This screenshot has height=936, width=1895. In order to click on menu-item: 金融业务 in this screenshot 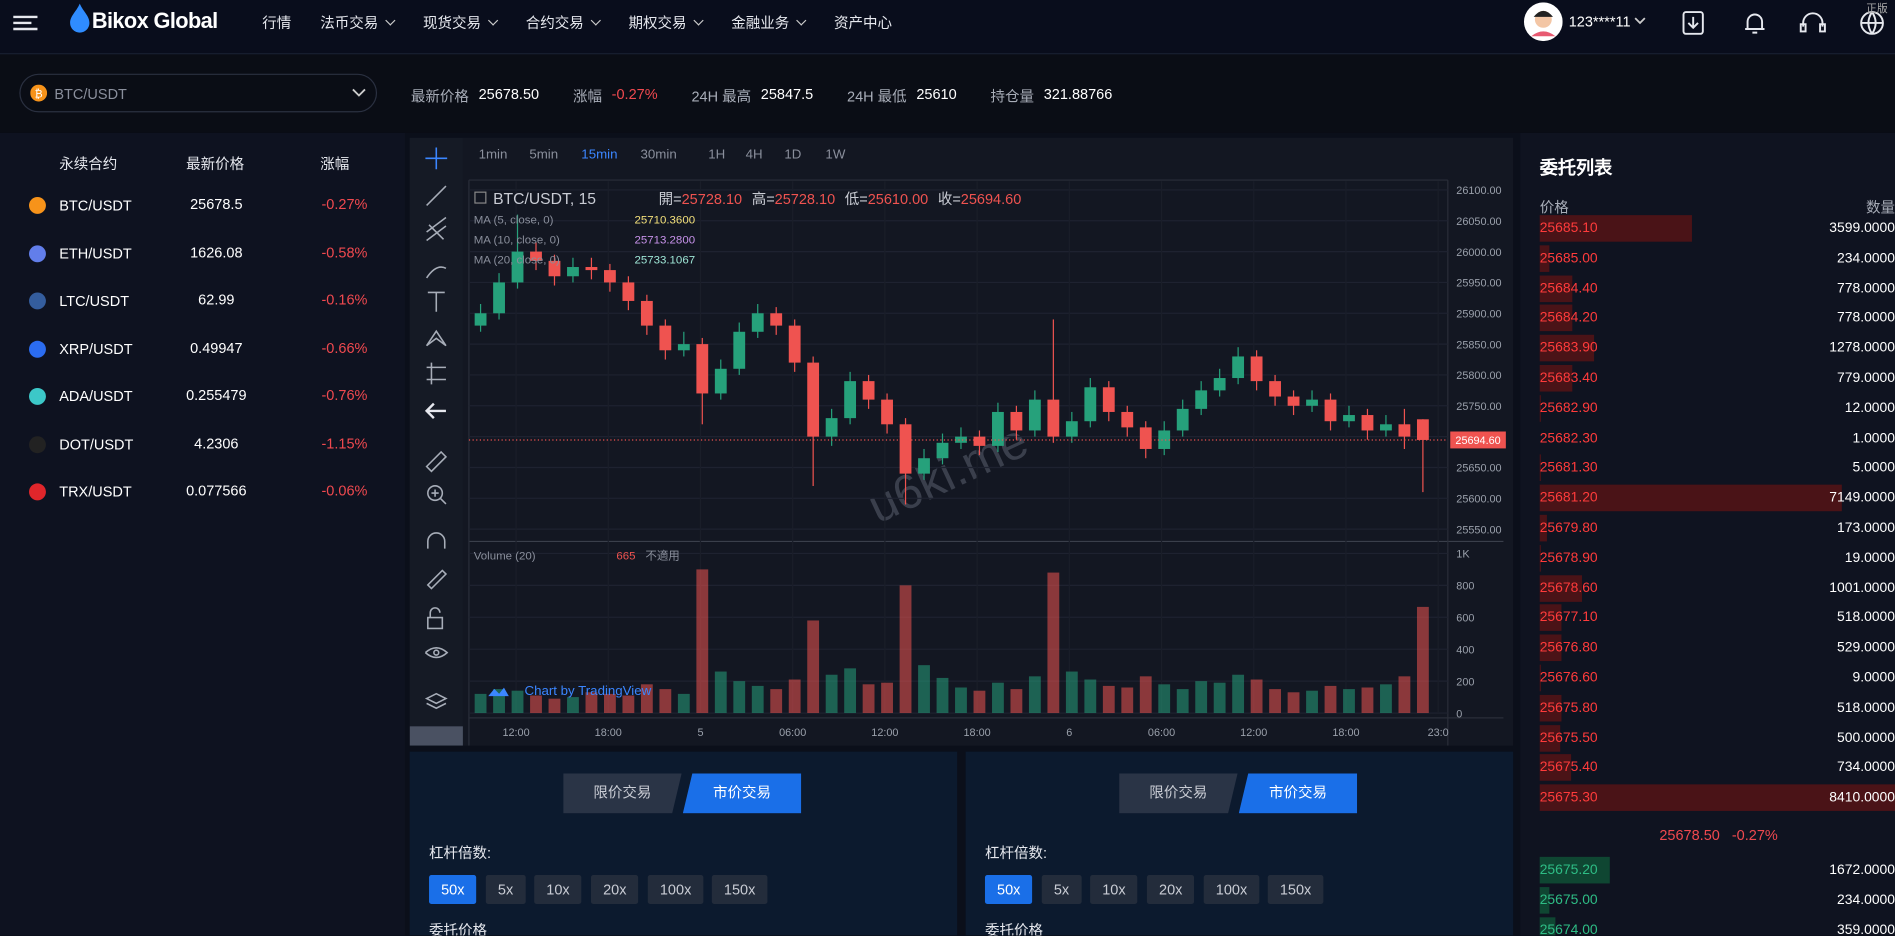, I will do `click(768, 21)`.